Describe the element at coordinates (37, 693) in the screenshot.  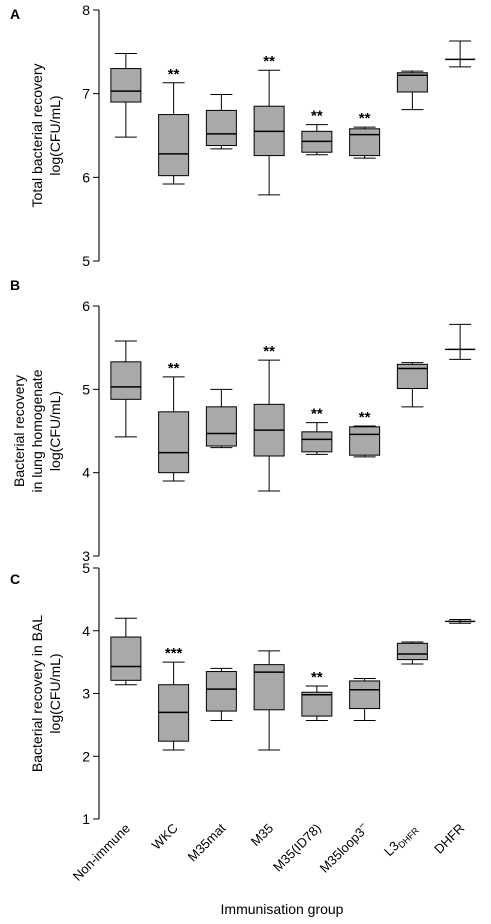
I see `y-axis-label: Bacterial recovery in BAL` at that location.